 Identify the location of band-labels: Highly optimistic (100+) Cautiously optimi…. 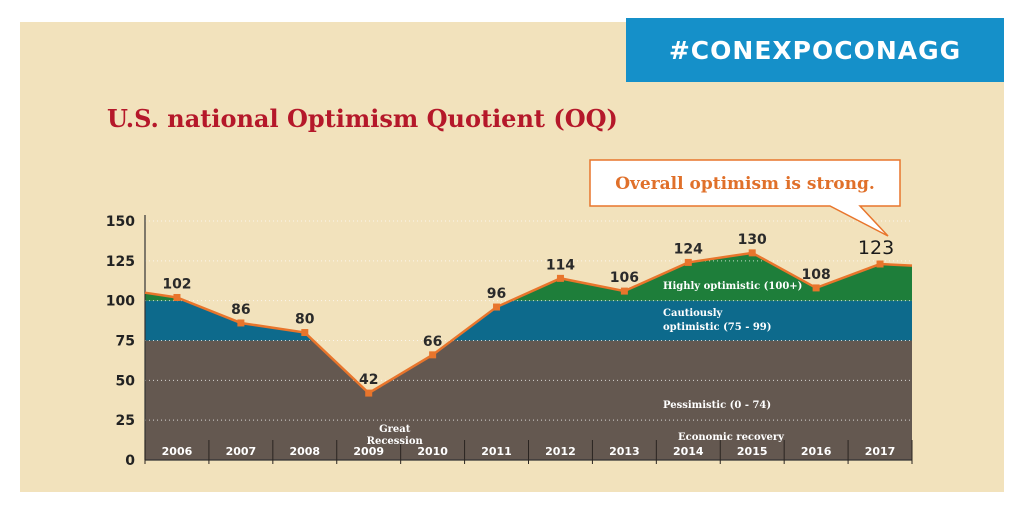
(732, 346).